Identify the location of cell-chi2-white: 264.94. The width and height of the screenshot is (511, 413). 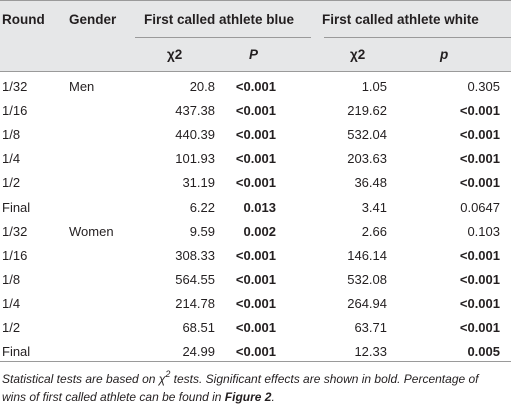
(367, 303).